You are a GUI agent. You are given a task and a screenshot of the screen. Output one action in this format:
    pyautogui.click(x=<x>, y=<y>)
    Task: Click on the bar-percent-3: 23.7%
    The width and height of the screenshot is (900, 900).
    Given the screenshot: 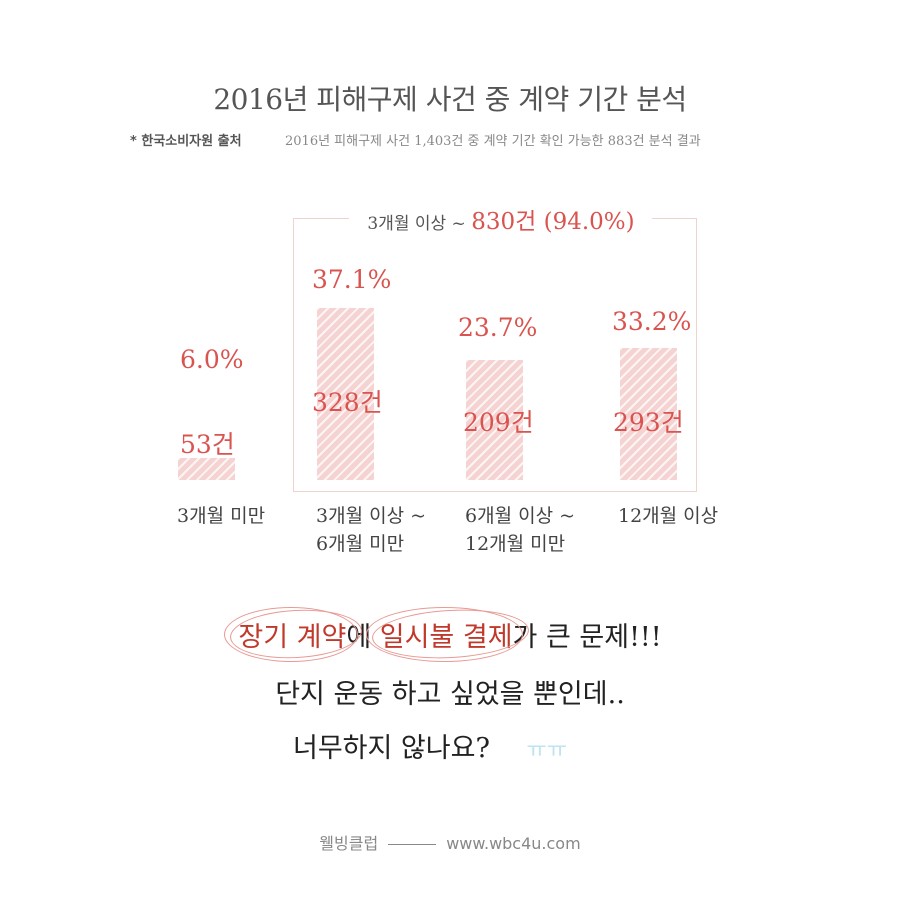 What is the action you would take?
    pyautogui.click(x=498, y=327)
    